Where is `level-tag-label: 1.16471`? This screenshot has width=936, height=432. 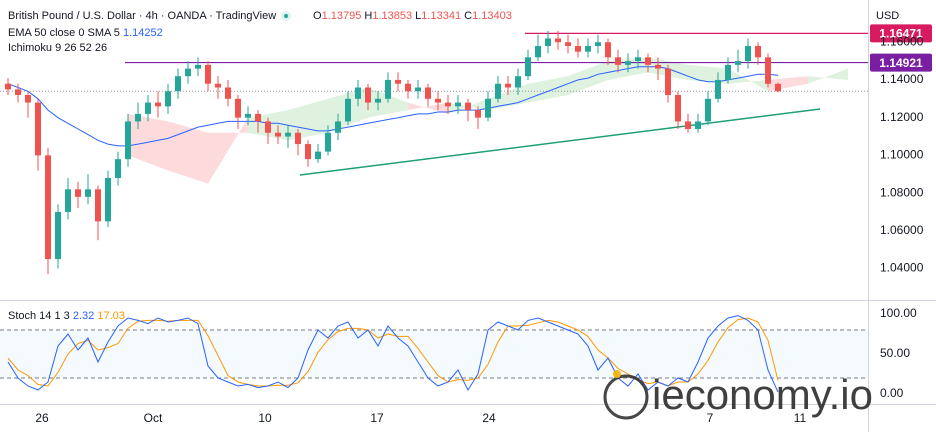 level-tag-label: 1.16471 is located at coordinates (901, 34).